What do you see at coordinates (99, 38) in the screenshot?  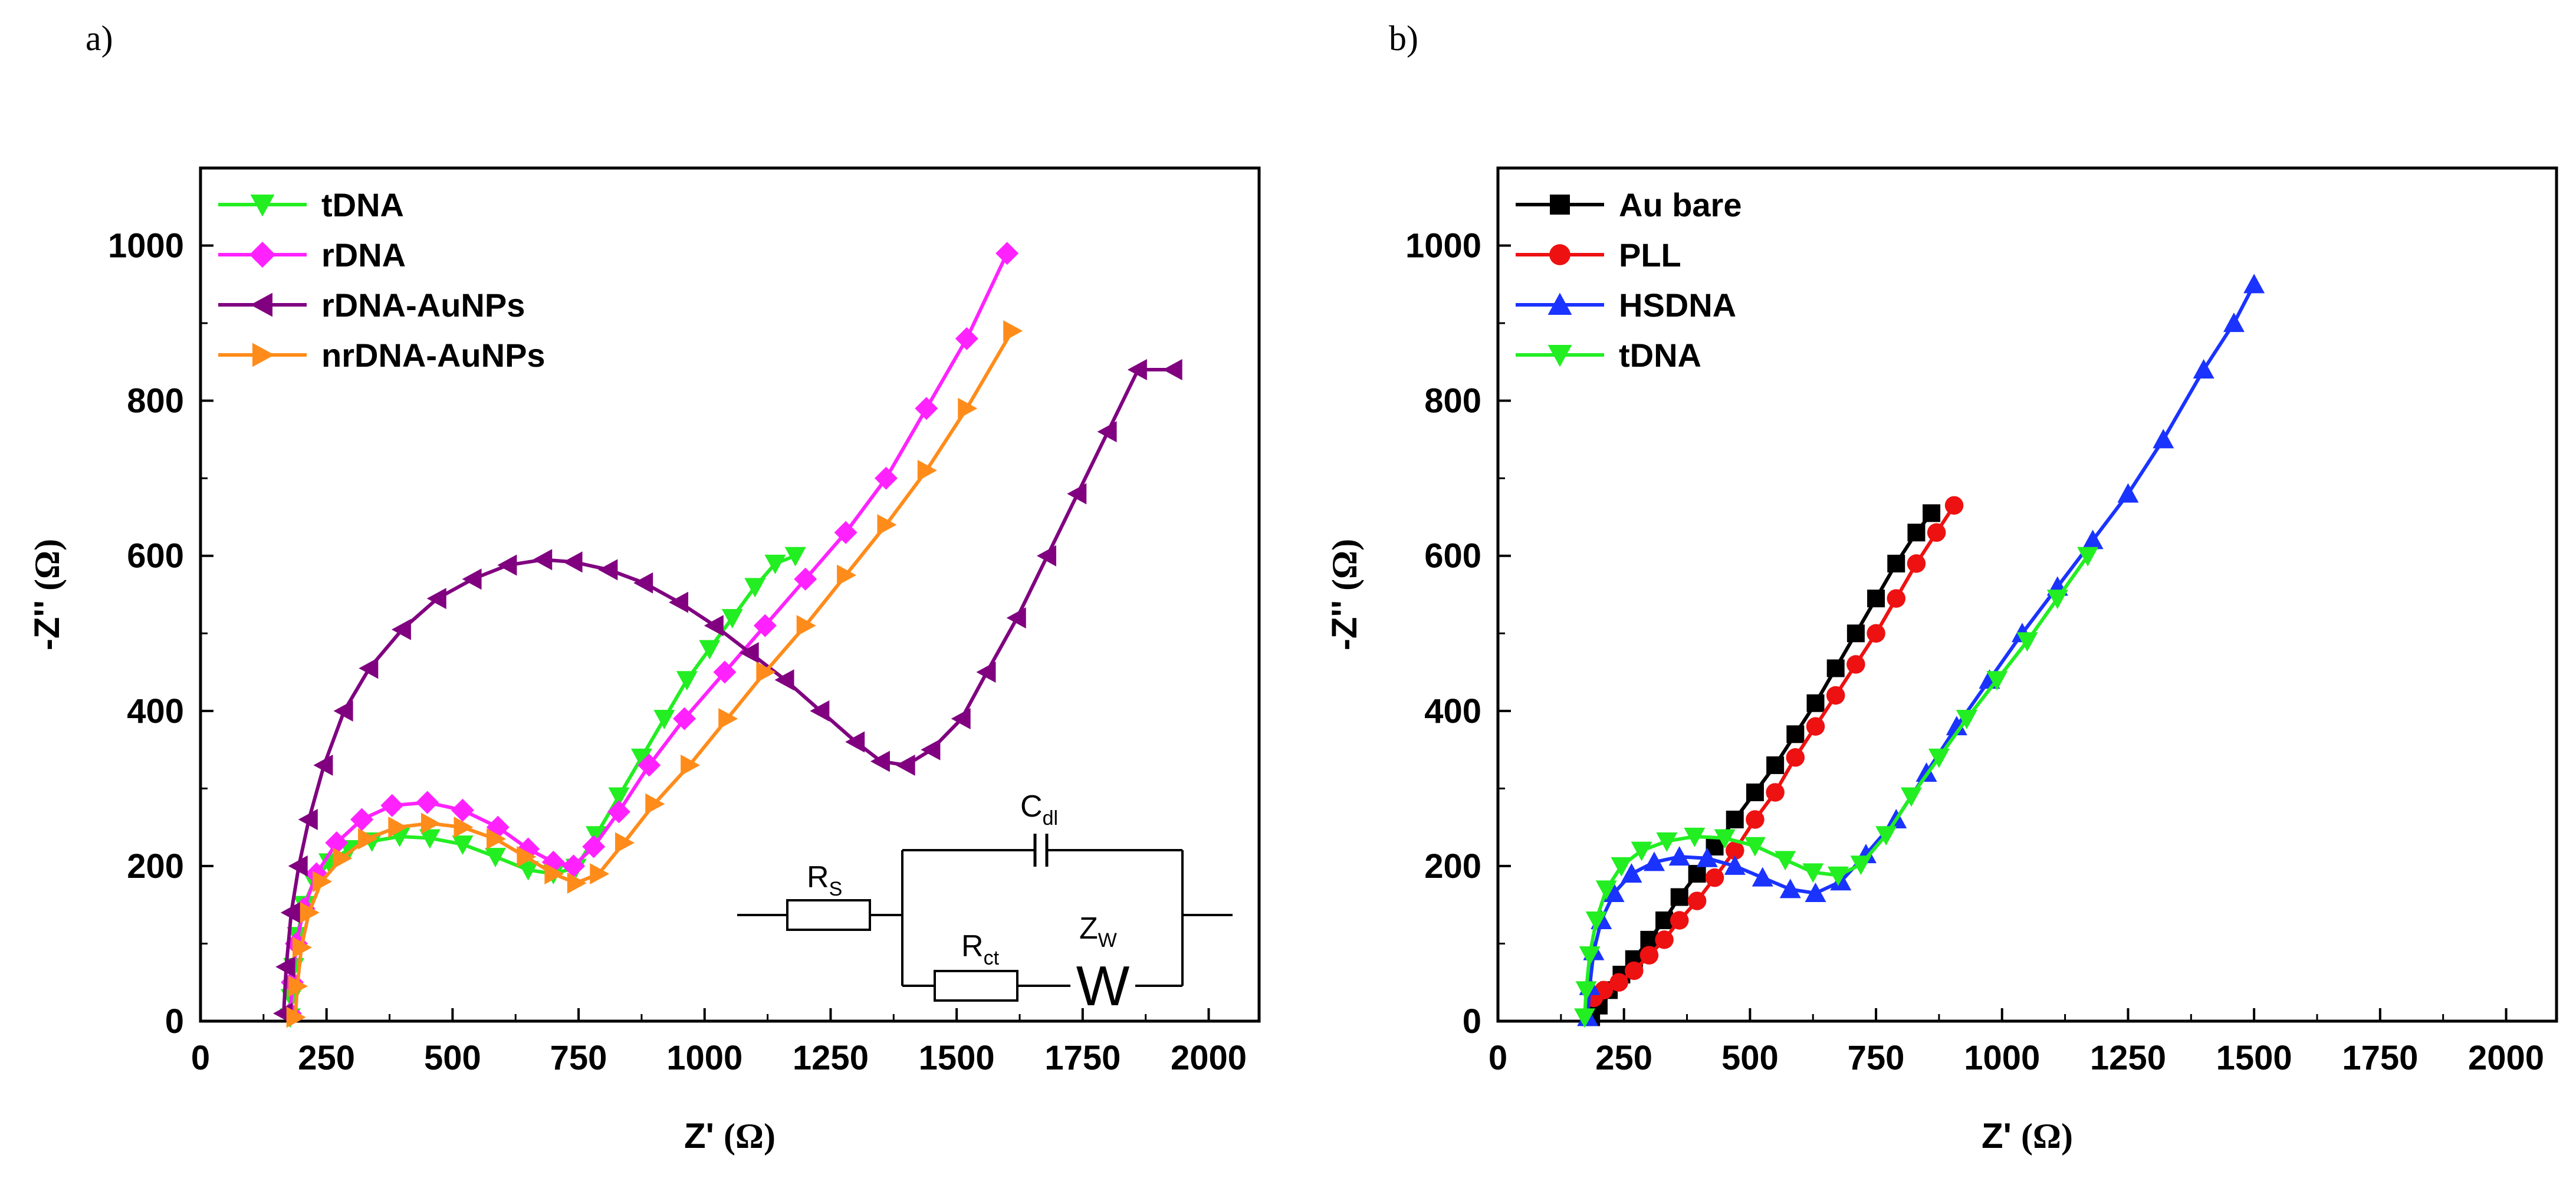 I see `panel-letter: a)` at bounding box center [99, 38].